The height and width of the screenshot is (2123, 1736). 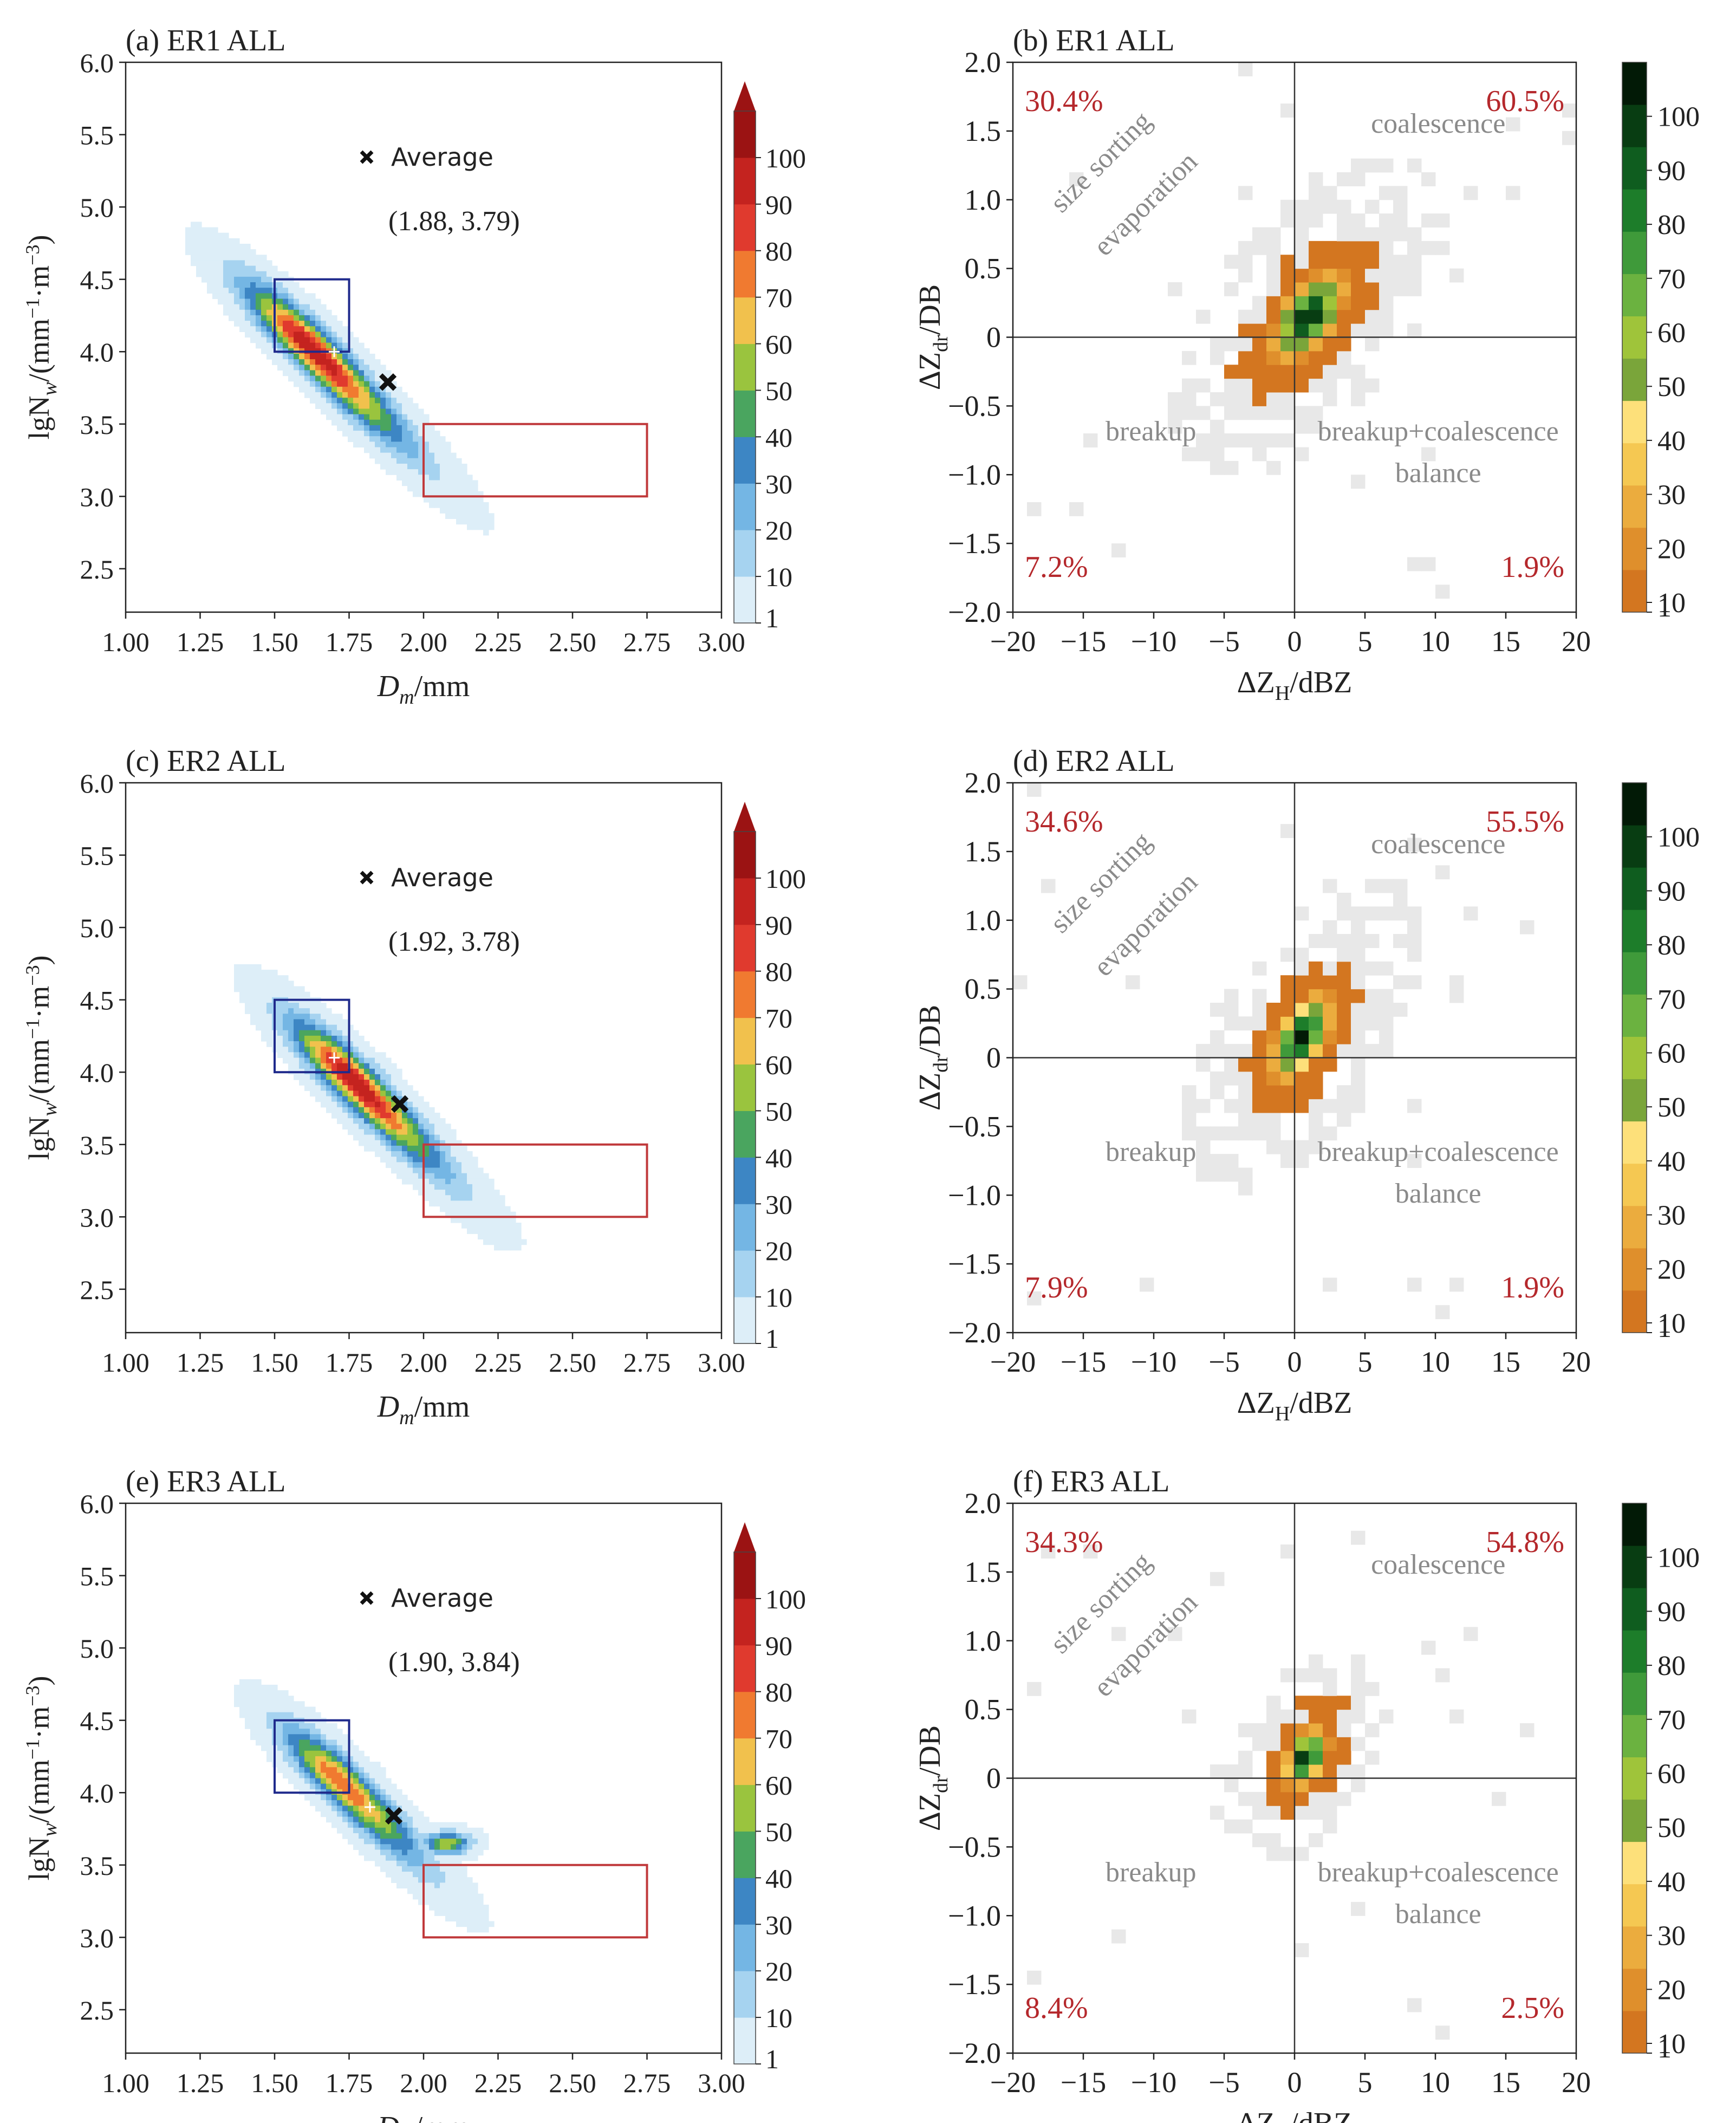 I want to click on y-tick-label: −0.5, so click(x=975, y=1846).